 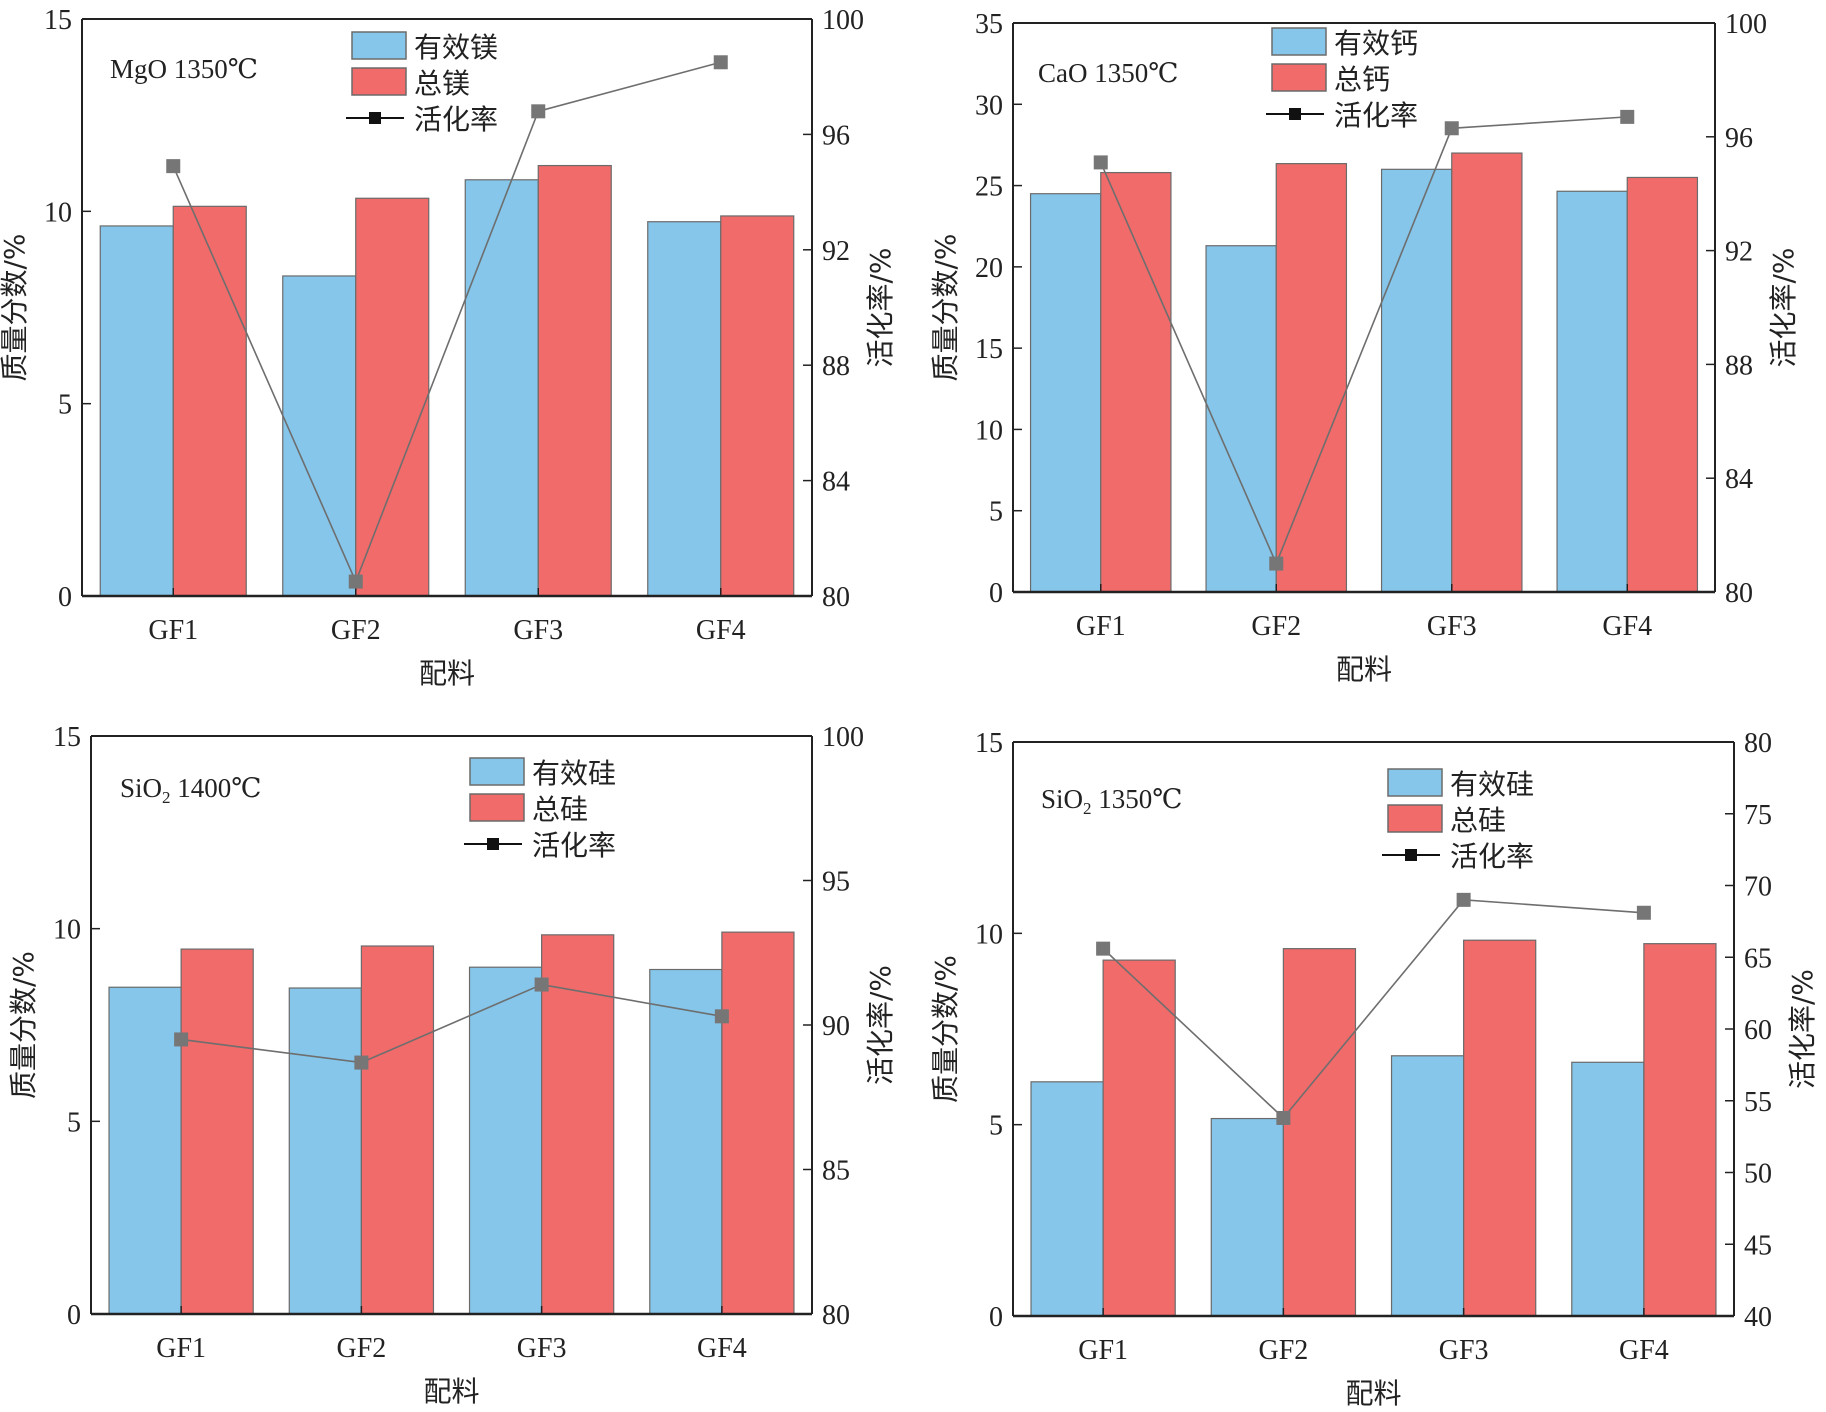 What do you see at coordinates (1319, 1132) in the screenshot?
I see `bar-总硅-GF2` at bounding box center [1319, 1132].